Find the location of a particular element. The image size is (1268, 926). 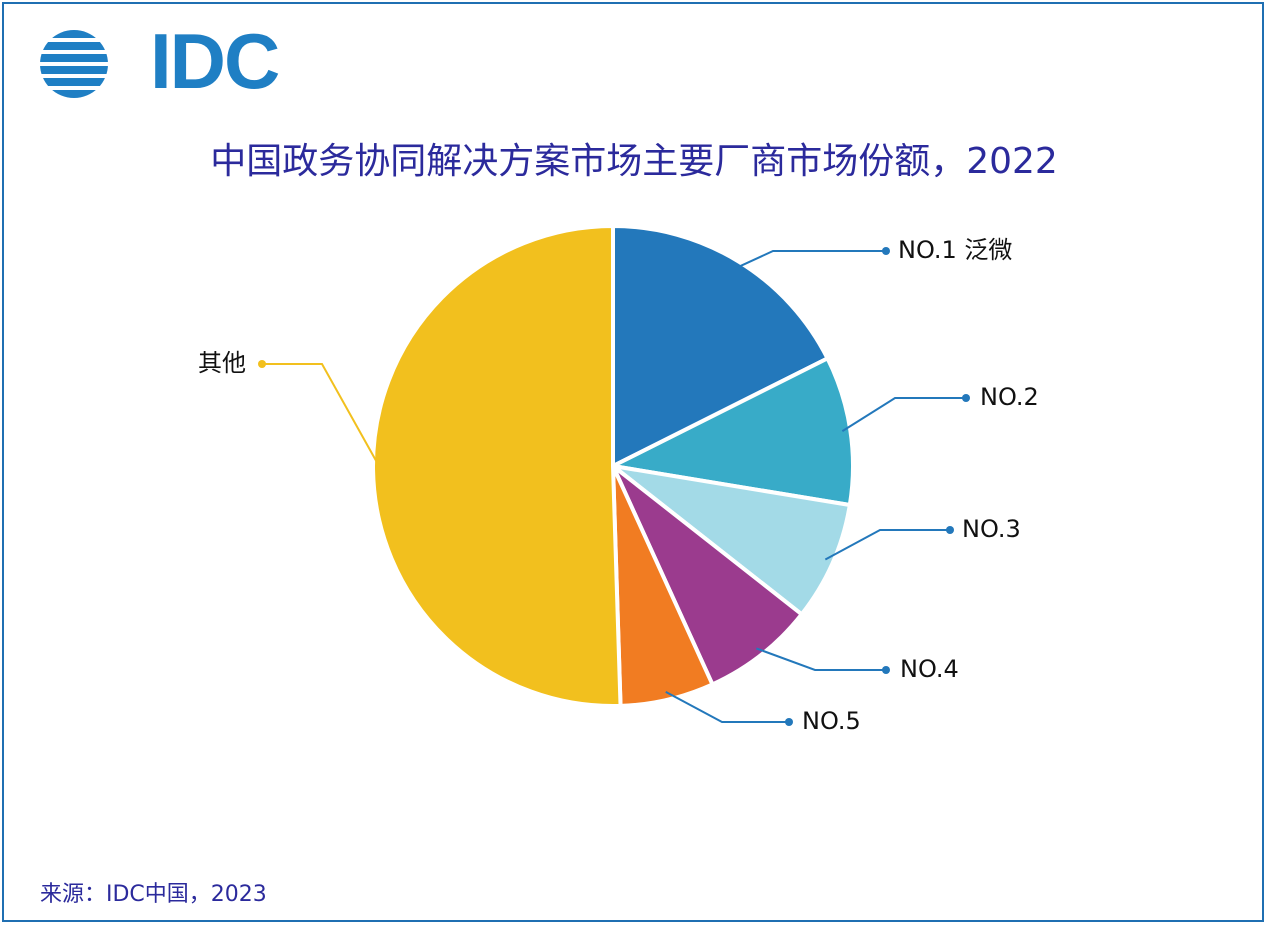

idc-logo: IDC is located at coordinates (159, 61).